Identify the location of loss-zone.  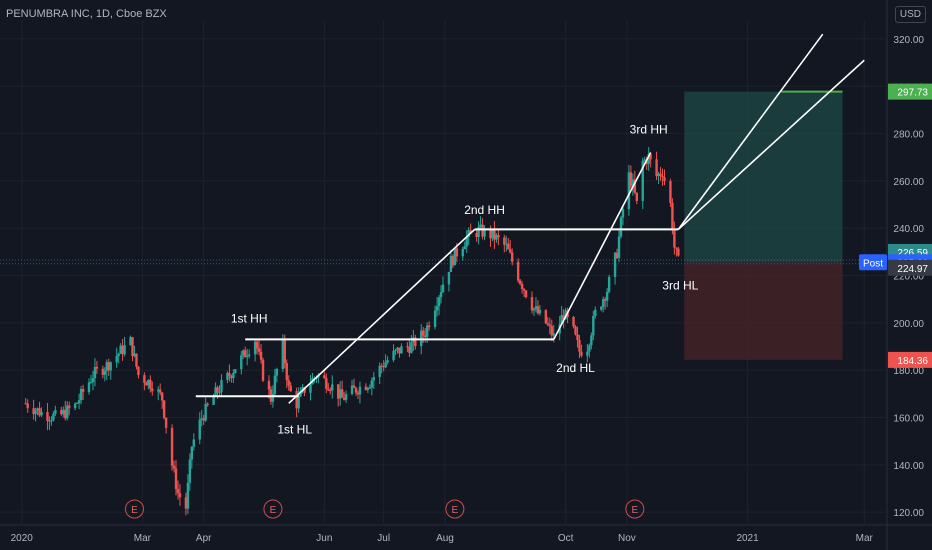
(763, 311).